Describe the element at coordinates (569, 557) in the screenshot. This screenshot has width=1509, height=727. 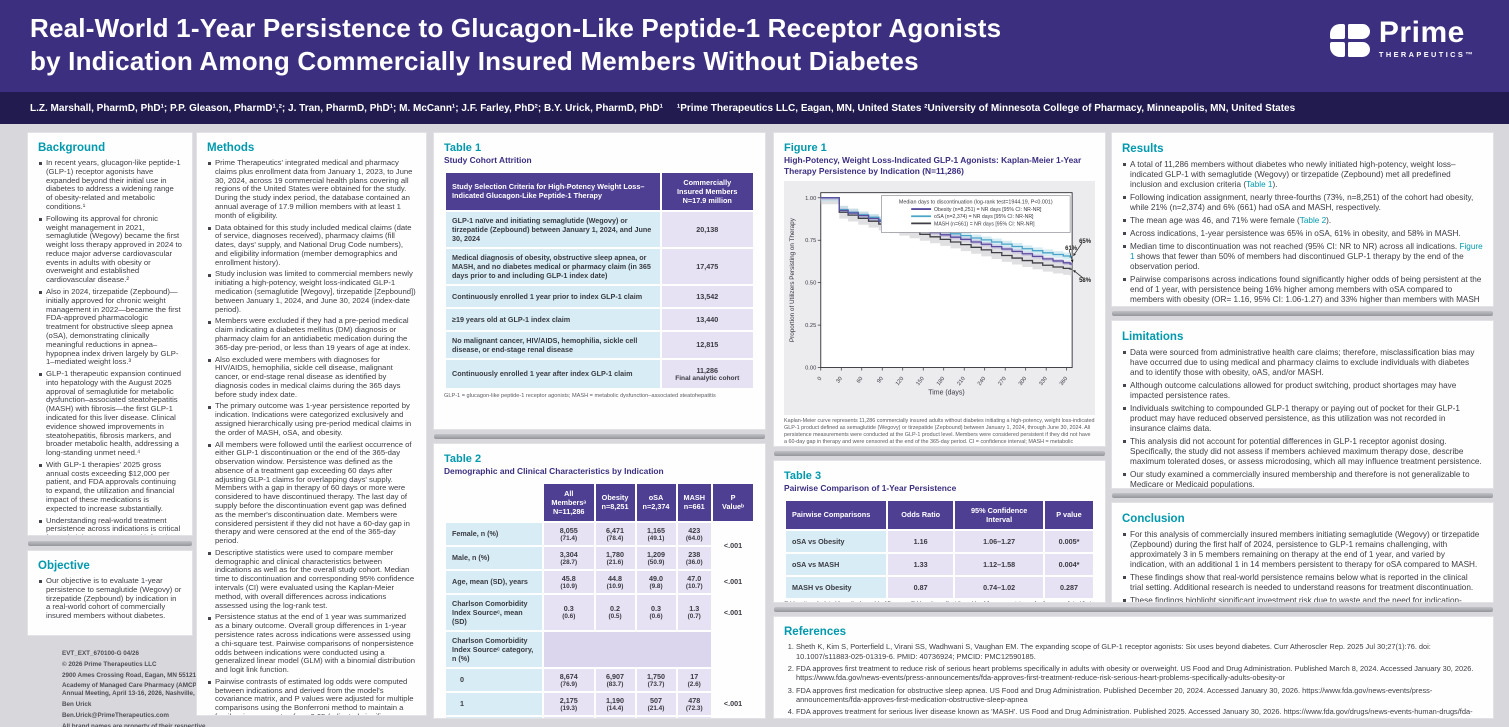
I see `value-cell: 3,304 (28.7)` at that location.